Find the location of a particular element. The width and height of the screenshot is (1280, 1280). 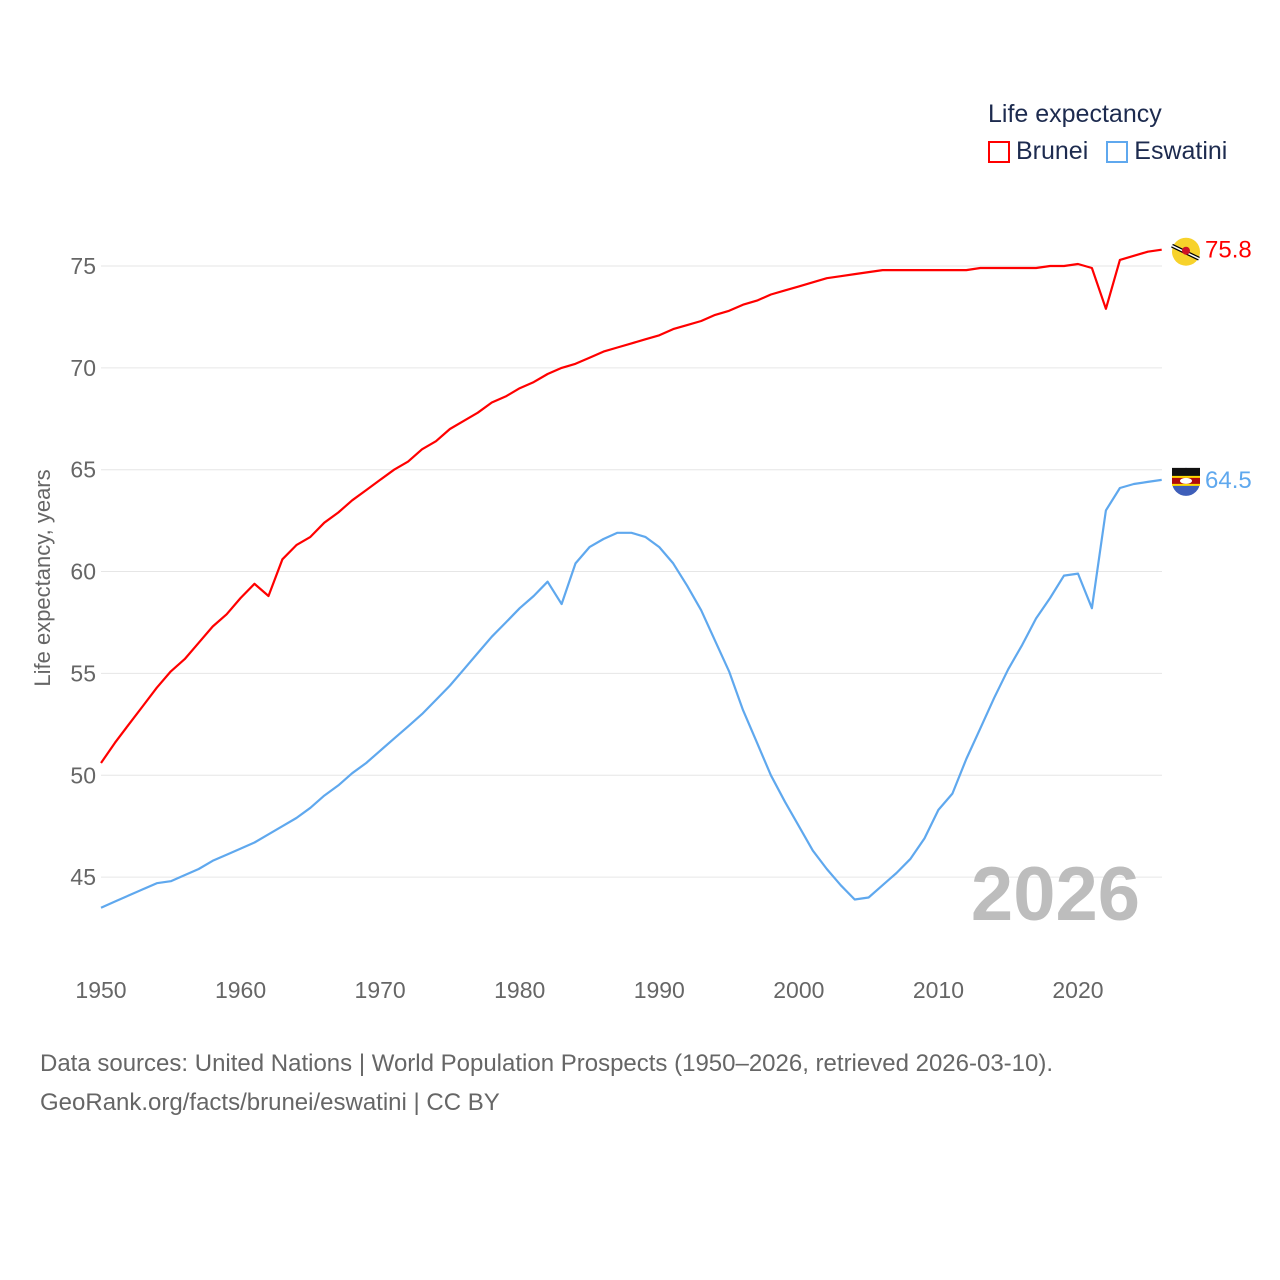

legend: Life expectancy Brunei Eswatini is located at coordinates (1107, 133).